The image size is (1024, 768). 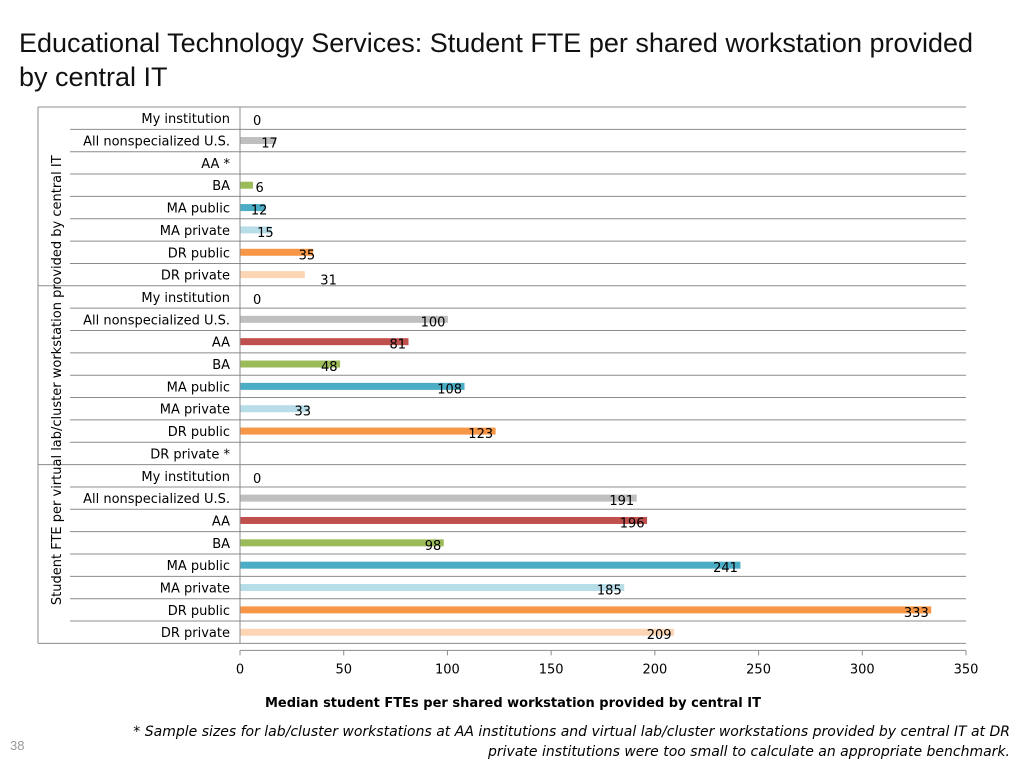 I want to click on x-tick-label: 300, so click(x=862, y=669).